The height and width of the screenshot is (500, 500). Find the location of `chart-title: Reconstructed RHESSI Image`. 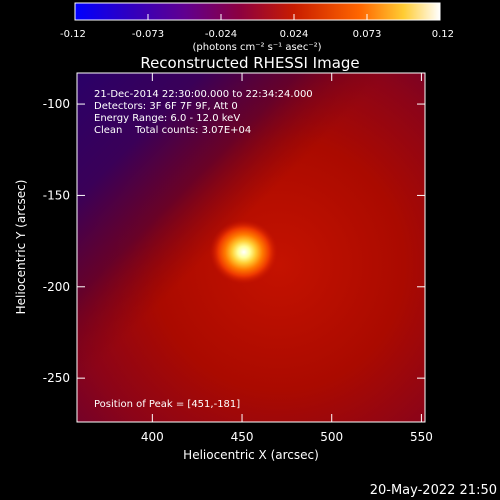

chart-title: Reconstructed RHESSI Image is located at coordinates (249, 63).